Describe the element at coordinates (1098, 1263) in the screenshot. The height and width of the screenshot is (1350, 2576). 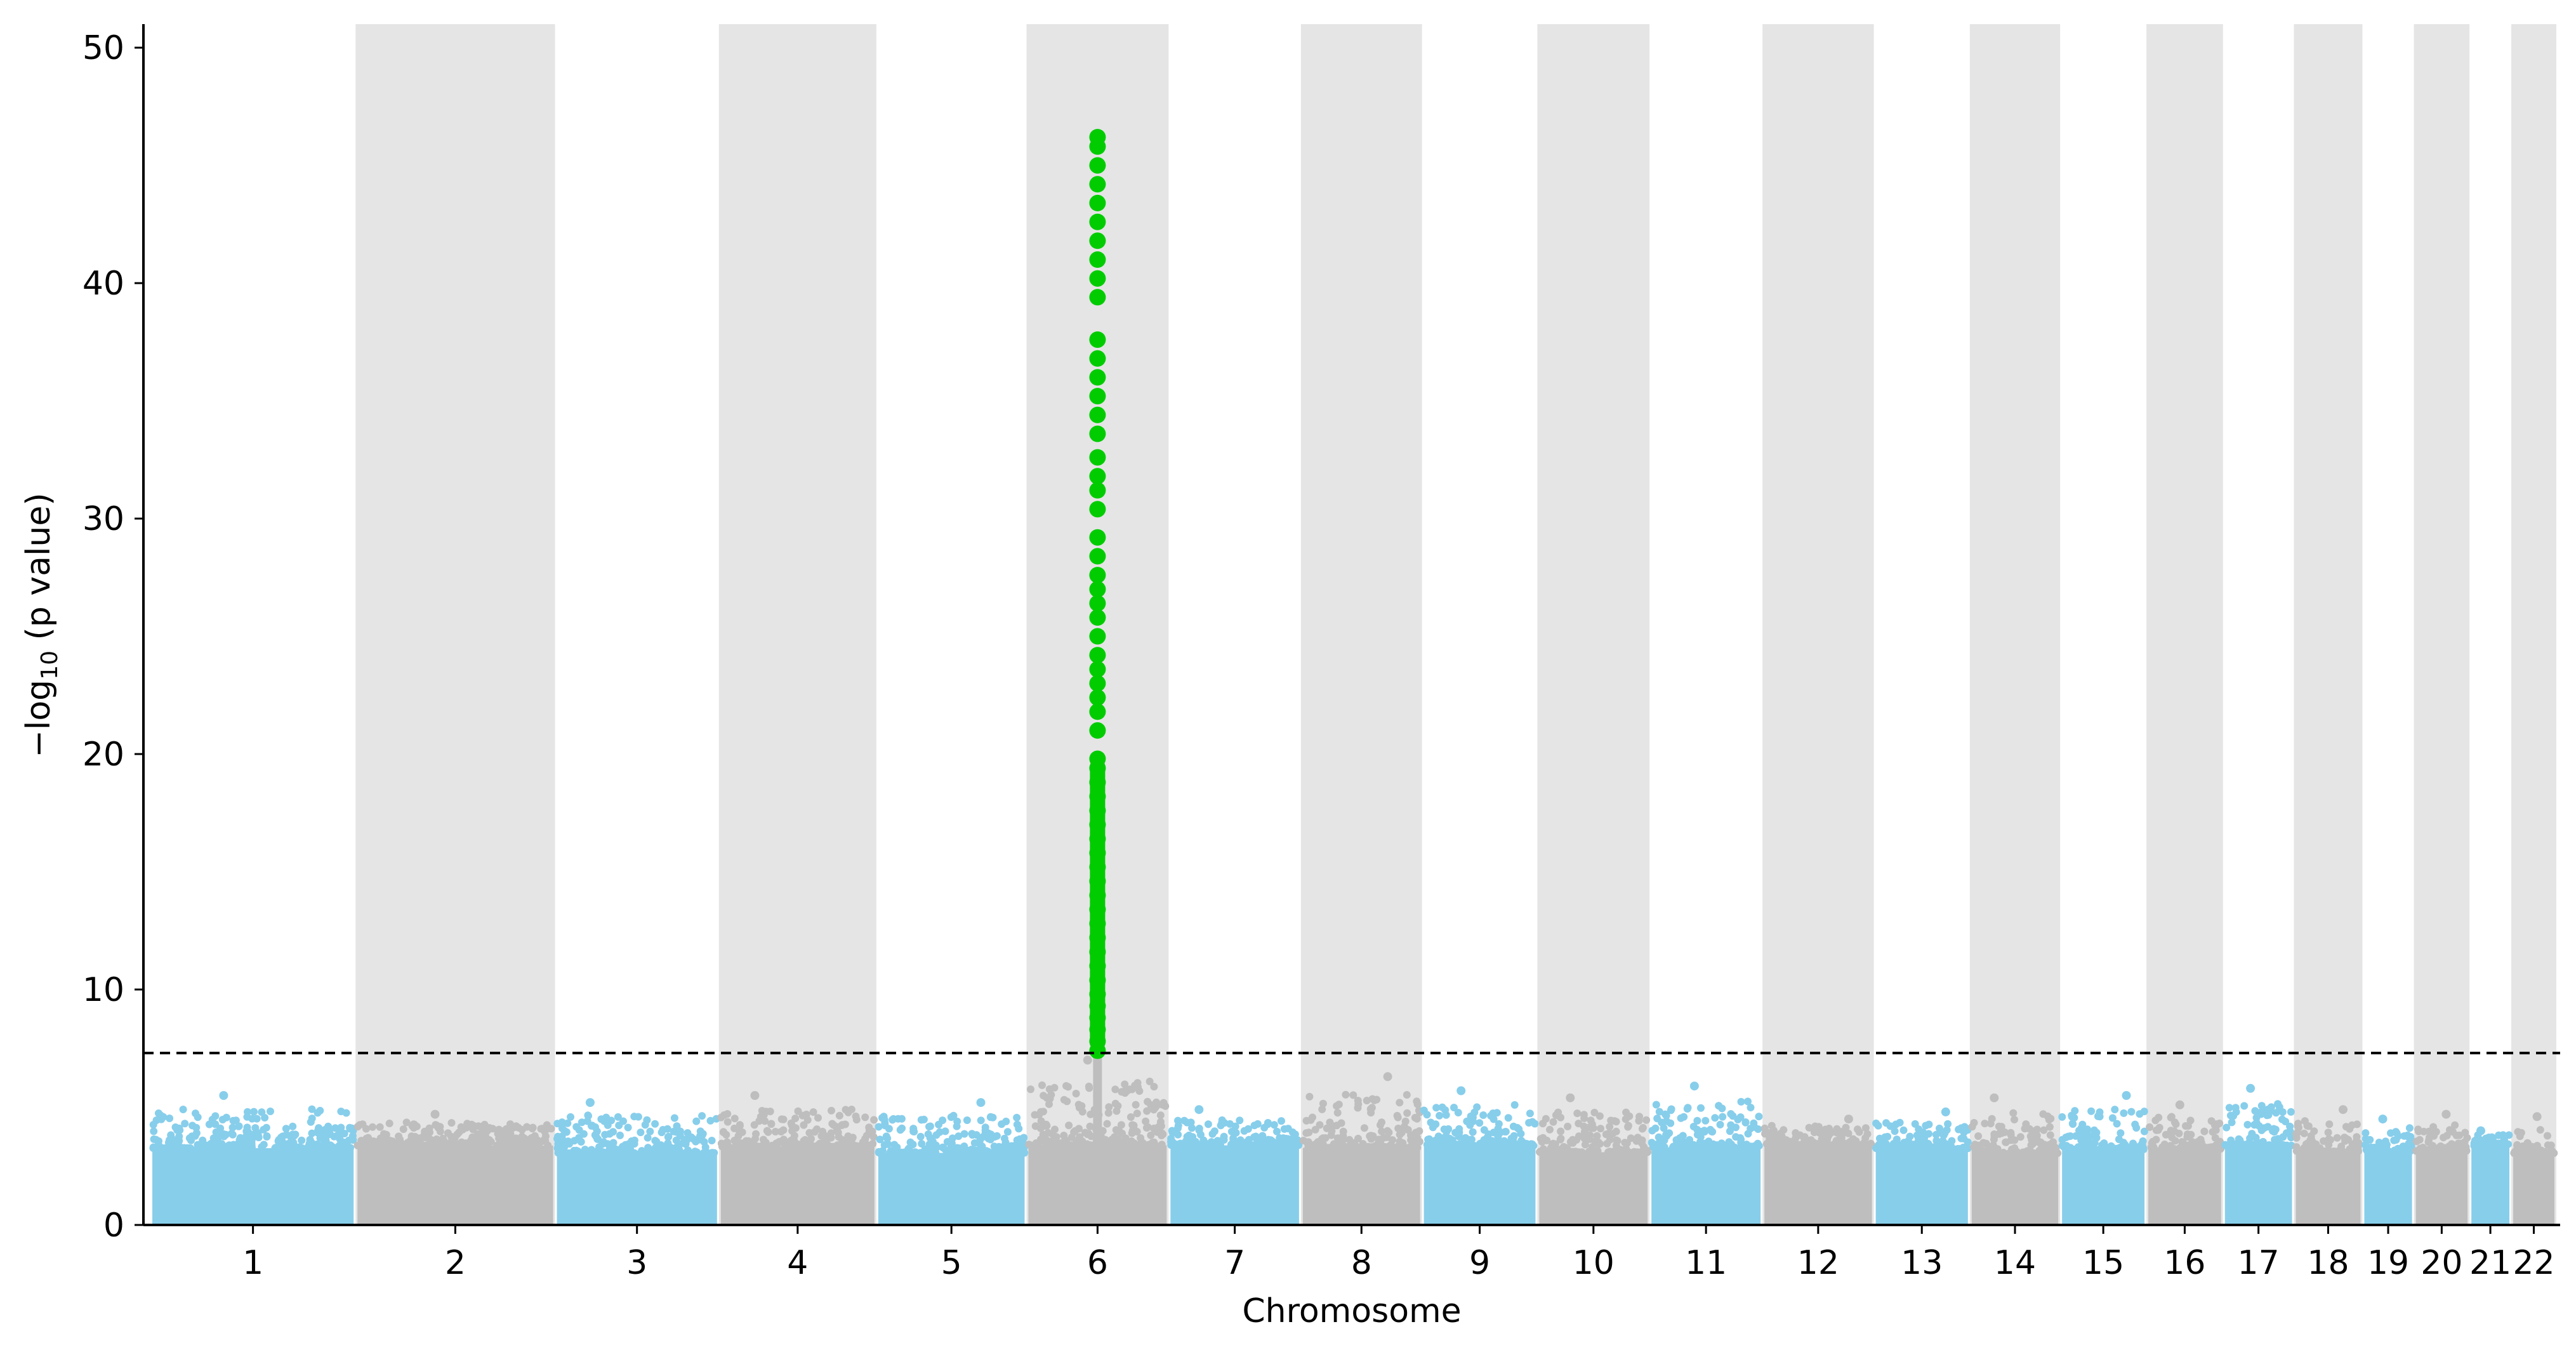
I see `x-tick-label: 6` at that location.